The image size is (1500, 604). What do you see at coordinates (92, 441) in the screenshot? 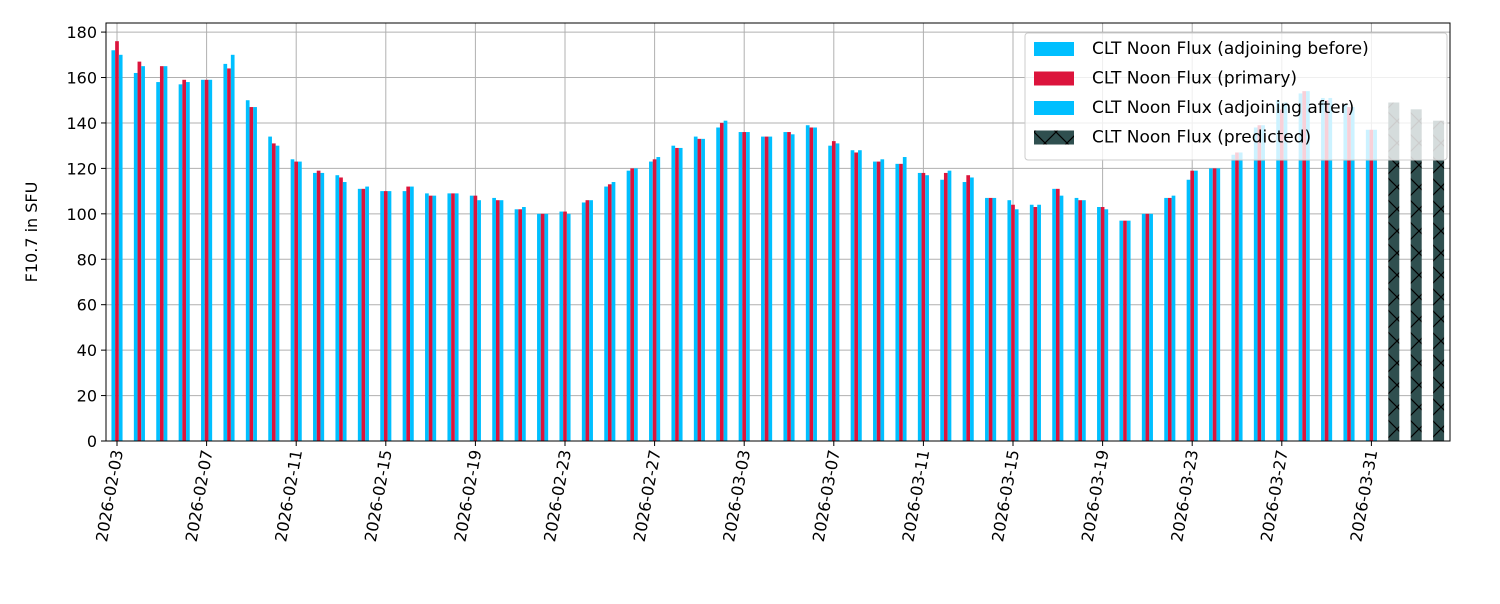
I see `y-tick-label: 0` at bounding box center [92, 441].